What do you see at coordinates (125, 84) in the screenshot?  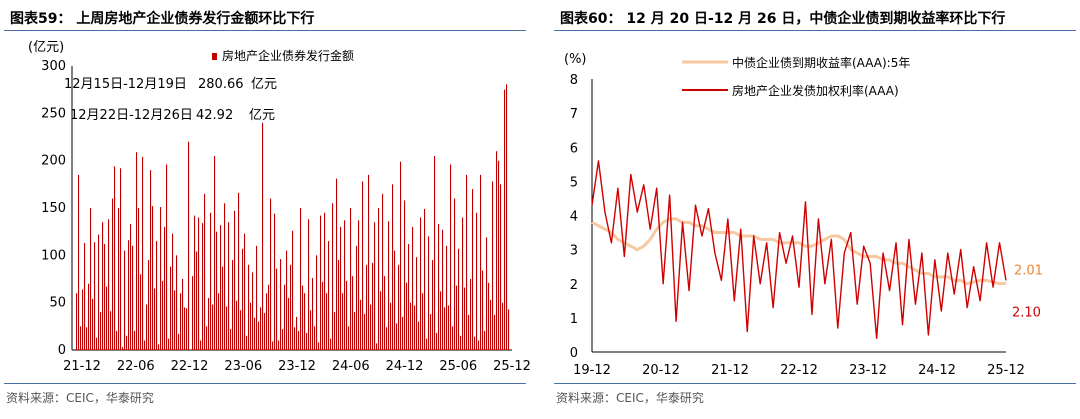 I see `annotation-period: 12月15日-12月19日` at bounding box center [125, 84].